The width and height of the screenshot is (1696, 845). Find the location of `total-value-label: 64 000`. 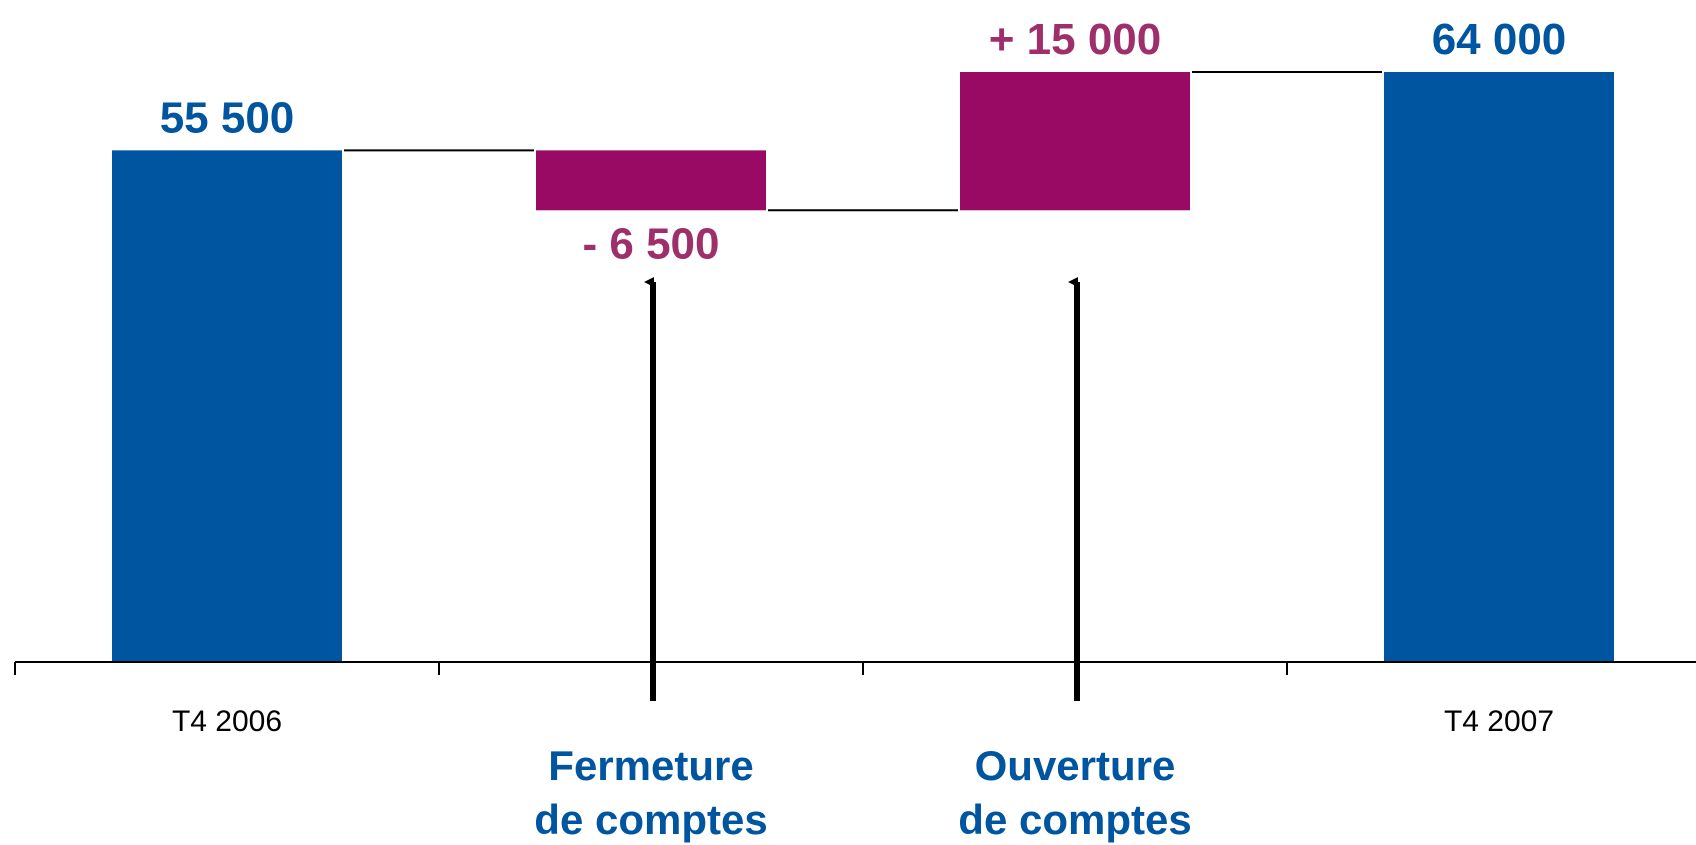

total-value-label: 64 000 is located at coordinates (1499, 39).